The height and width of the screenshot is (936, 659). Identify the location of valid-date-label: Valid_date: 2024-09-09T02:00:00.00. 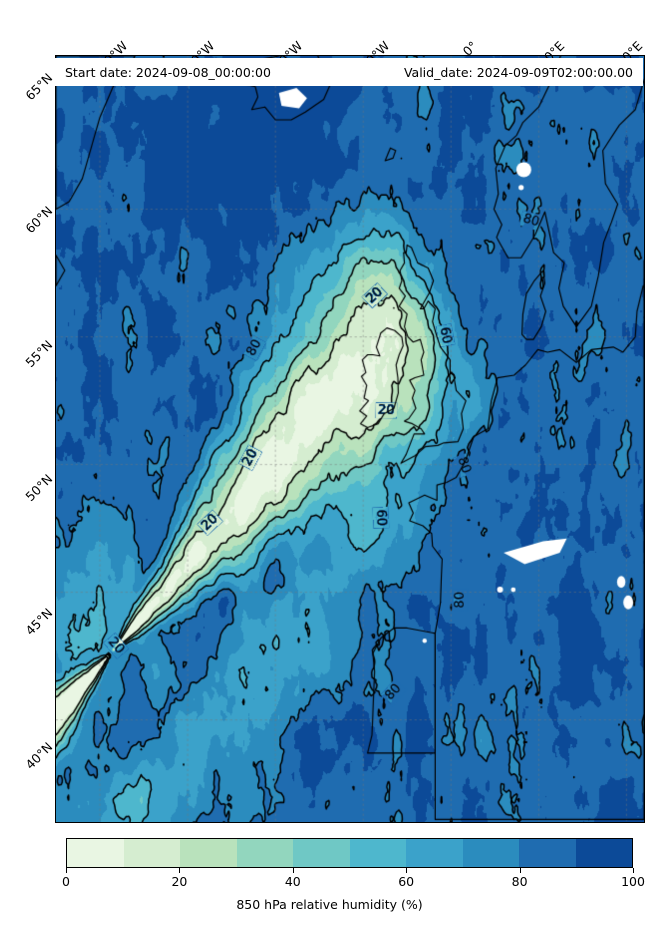
(518, 72).